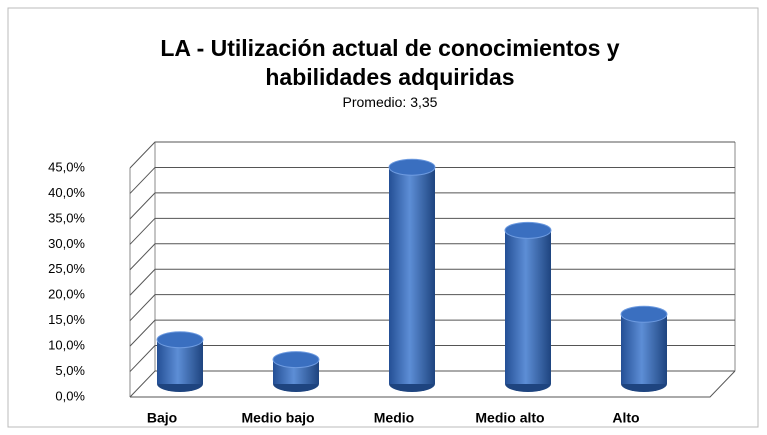 The height and width of the screenshot is (435, 767). Describe the element at coordinates (162, 418) in the screenshot. I see `x-tick-label: Bajo` at that location.